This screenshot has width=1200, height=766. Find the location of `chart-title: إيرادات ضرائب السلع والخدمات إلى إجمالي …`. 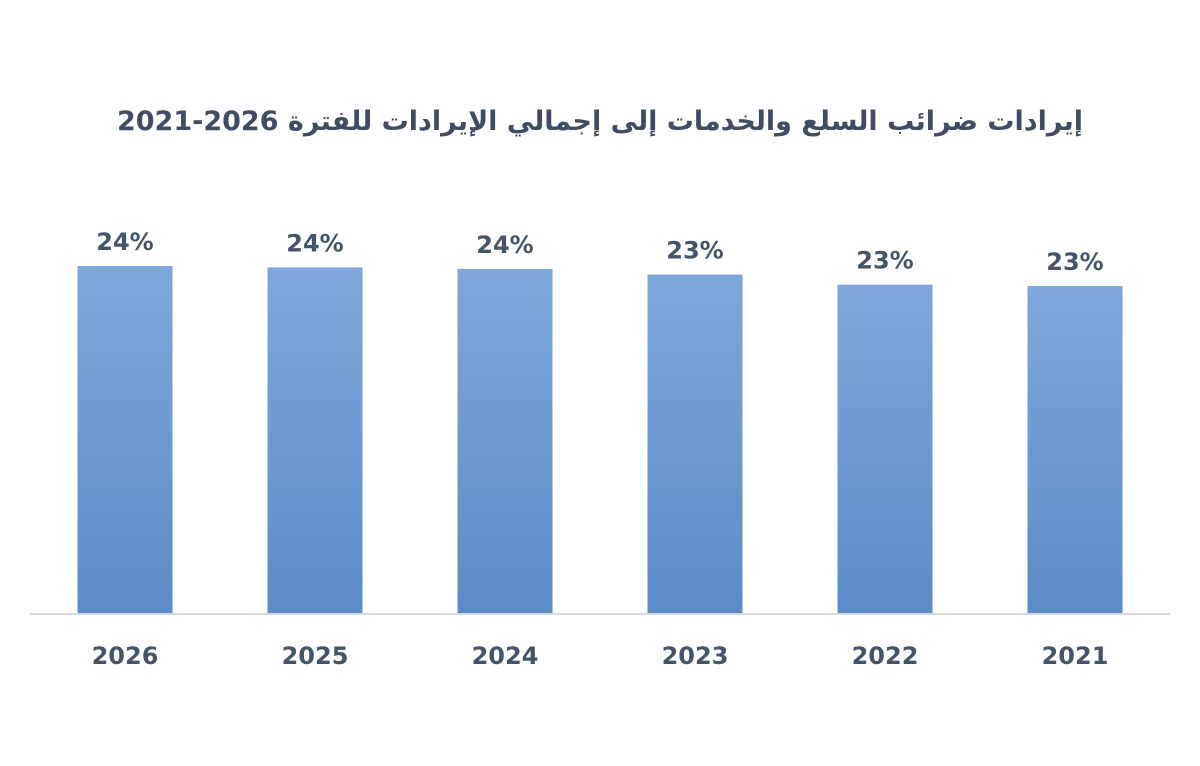

chart-title: إيرادات ضرائب السلع والخدمات إلى إجمالي … is located at coordinates (600, 121).